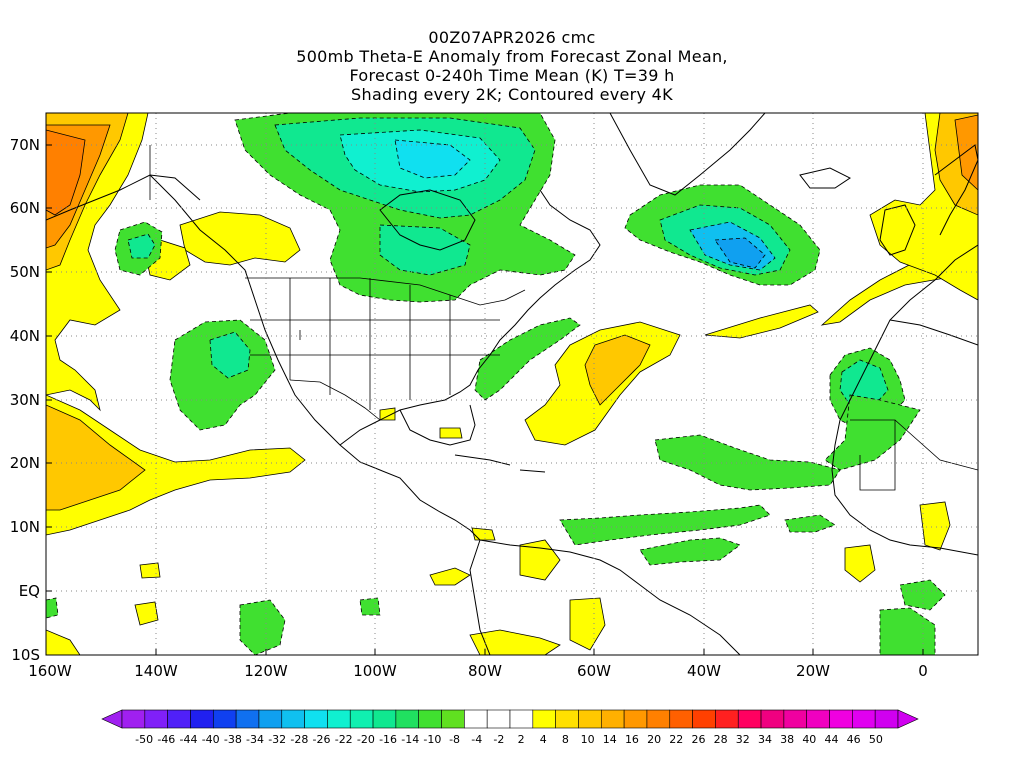 The width and height of the screenshot is (1024, 768). What do you see at coordinates (25, 655) in the screenshot?
I see `lat-label: 10S` at bounding box center [25, 655].